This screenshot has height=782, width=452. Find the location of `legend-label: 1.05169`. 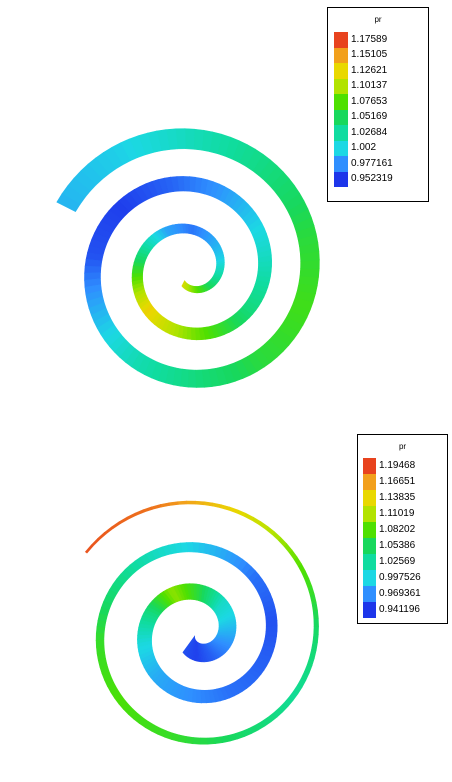

legend-label: 1.05169 is located at coordinates (369, 117).